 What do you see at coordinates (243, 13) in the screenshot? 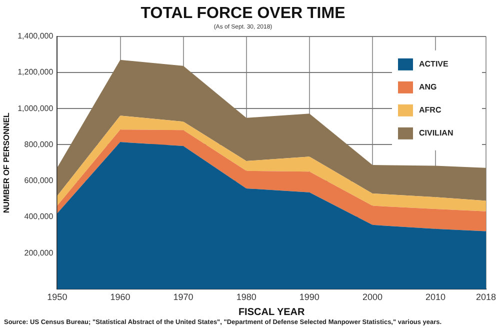
I see `chart-title: TOTAL FORCE OVER TIME` at bounding box center [243, 13].